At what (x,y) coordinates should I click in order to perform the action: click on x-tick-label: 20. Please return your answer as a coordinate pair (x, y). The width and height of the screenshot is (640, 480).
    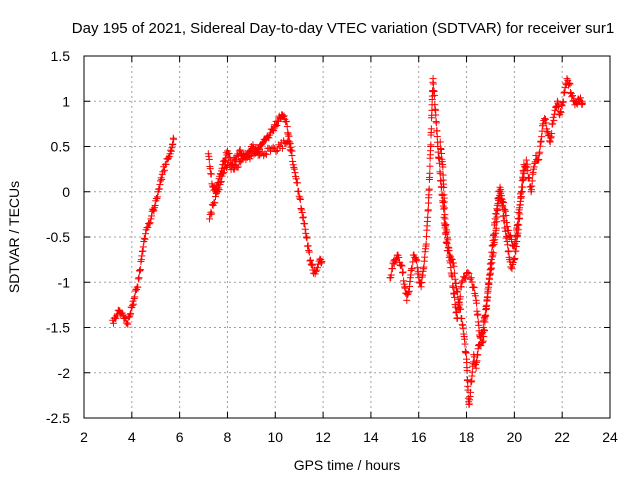
    Looking at the image, I should click on (515, 437).